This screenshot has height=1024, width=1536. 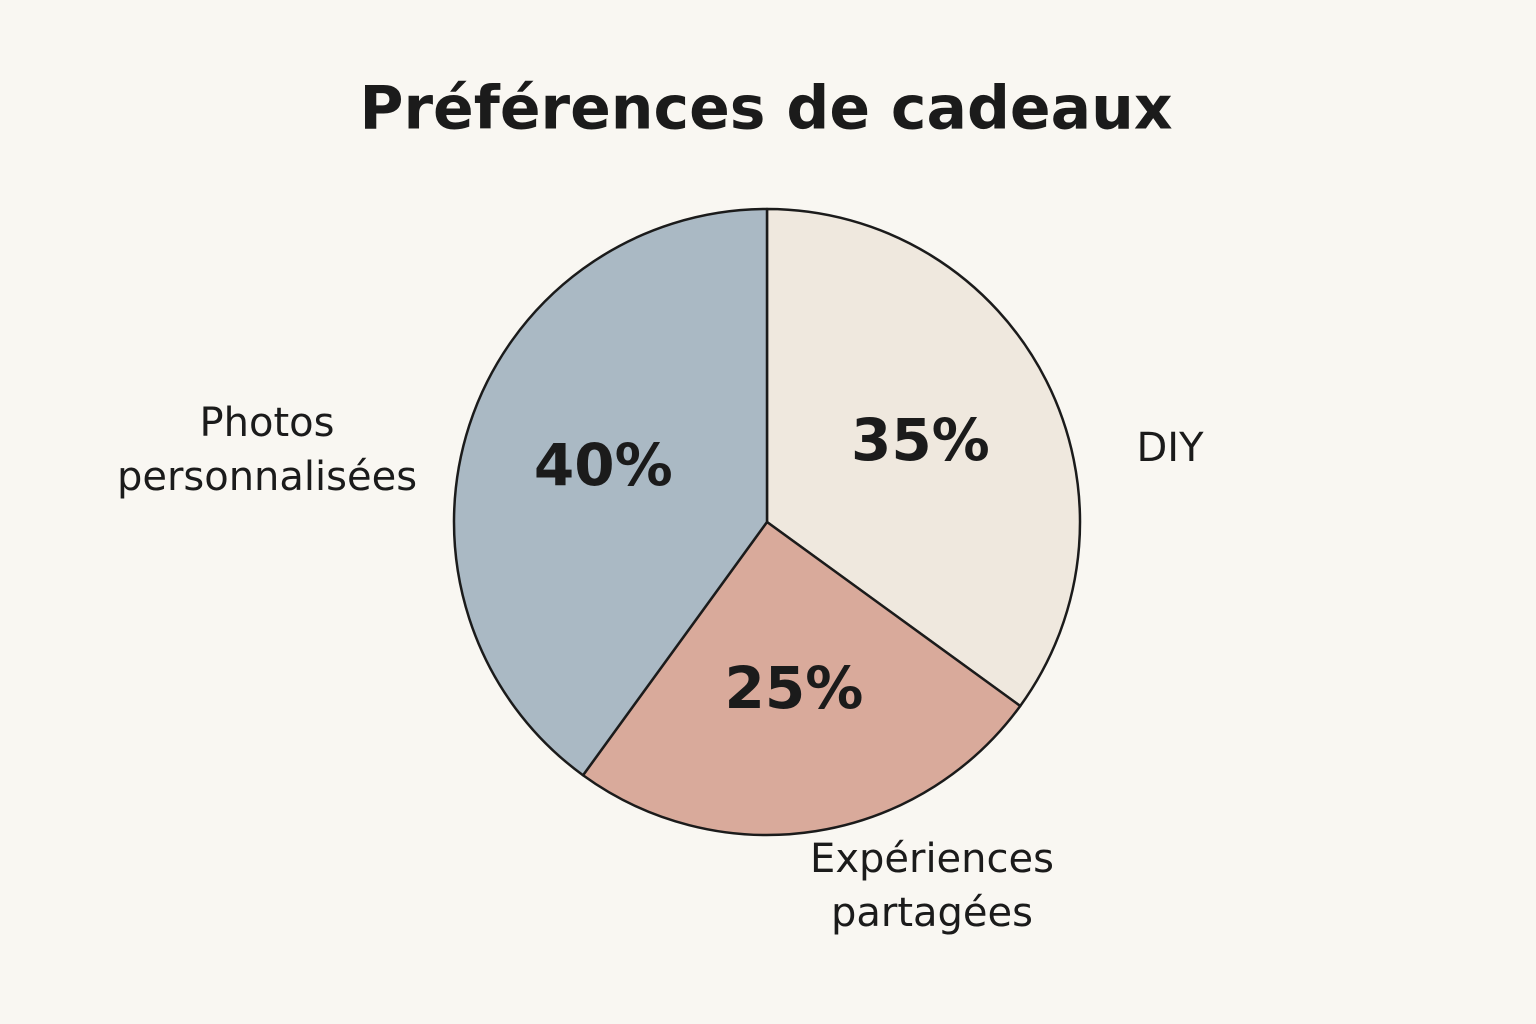 I want to click on category-label: DIY, so click(x=1170, y=448).